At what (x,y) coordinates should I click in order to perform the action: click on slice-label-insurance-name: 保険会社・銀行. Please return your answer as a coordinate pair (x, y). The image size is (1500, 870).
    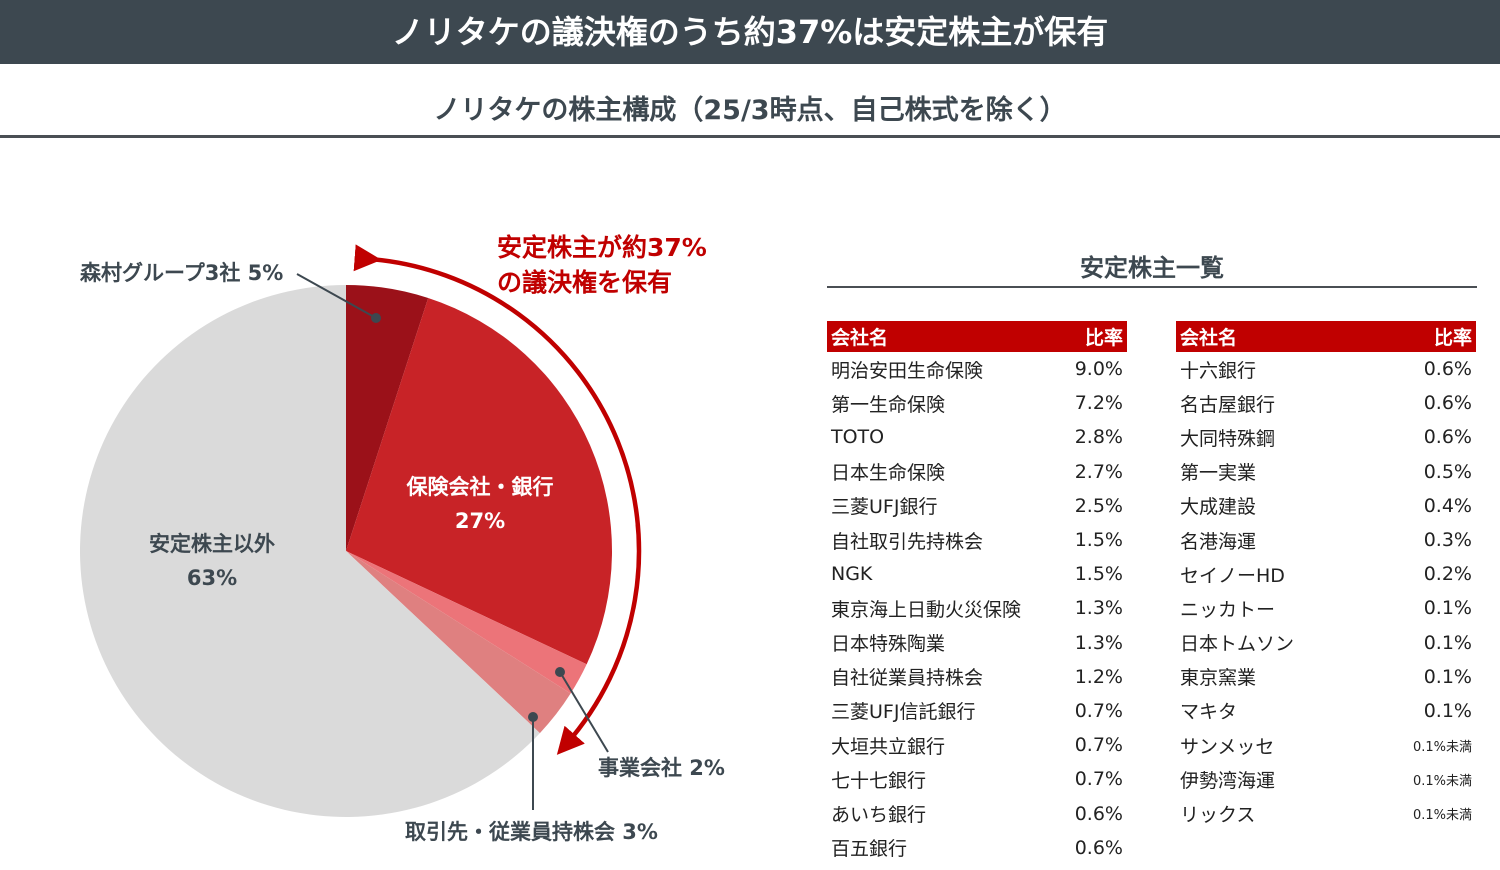
    Looking at the image, I should click on (480, 487).